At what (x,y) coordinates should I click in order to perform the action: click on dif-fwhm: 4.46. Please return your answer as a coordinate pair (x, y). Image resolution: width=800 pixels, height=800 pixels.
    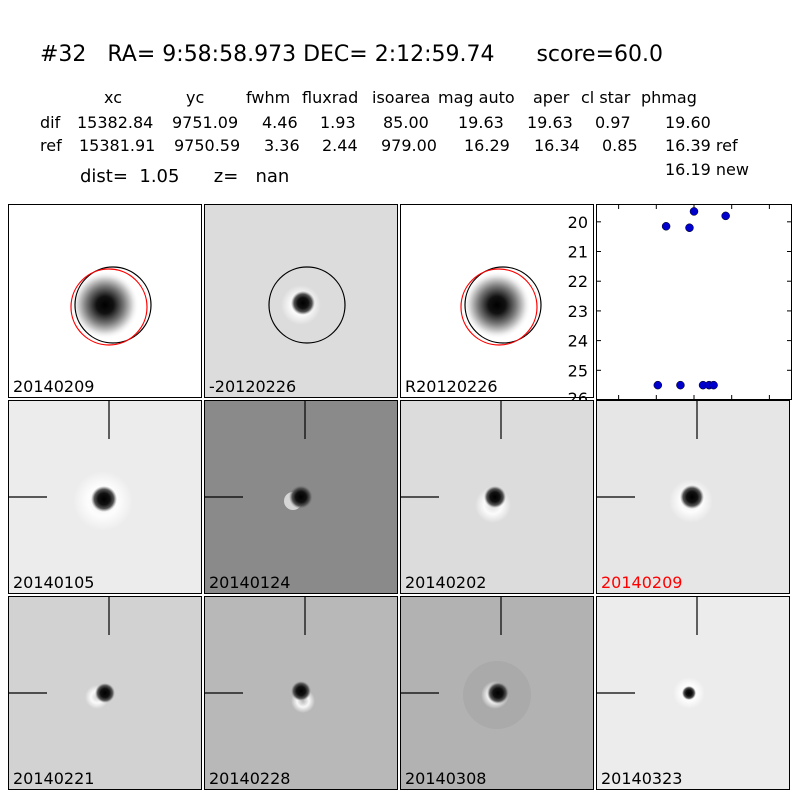
    Looking at the image, I should click on (280, 122).